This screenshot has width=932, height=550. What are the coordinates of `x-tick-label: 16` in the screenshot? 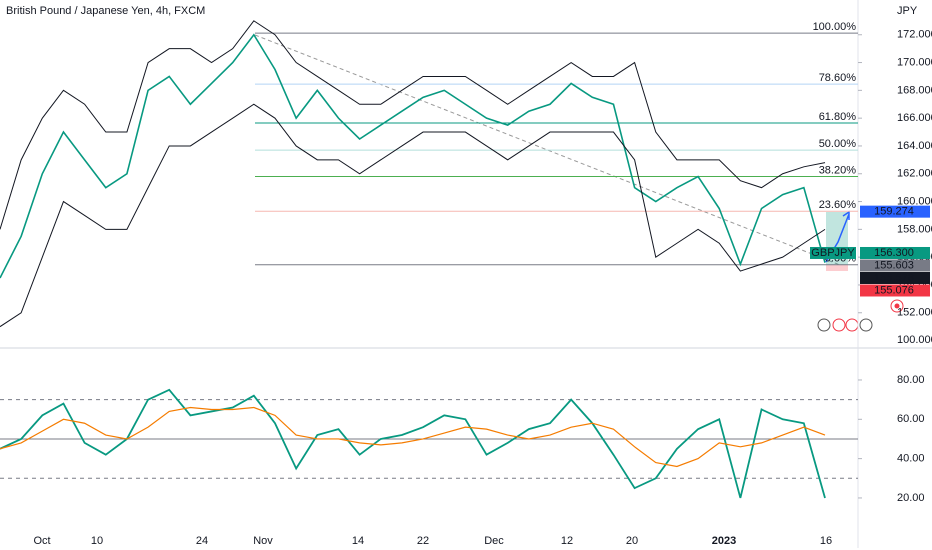 It's located at (826, 541).